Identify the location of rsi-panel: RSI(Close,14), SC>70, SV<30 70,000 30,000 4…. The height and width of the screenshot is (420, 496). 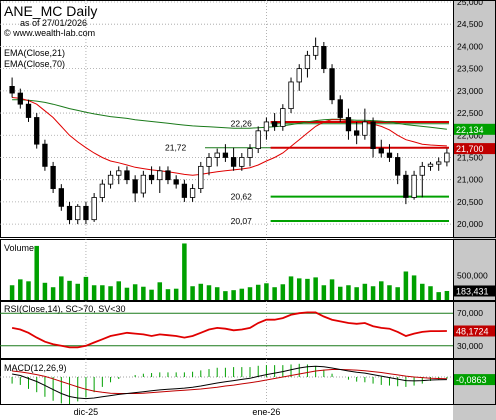
(247, 327).